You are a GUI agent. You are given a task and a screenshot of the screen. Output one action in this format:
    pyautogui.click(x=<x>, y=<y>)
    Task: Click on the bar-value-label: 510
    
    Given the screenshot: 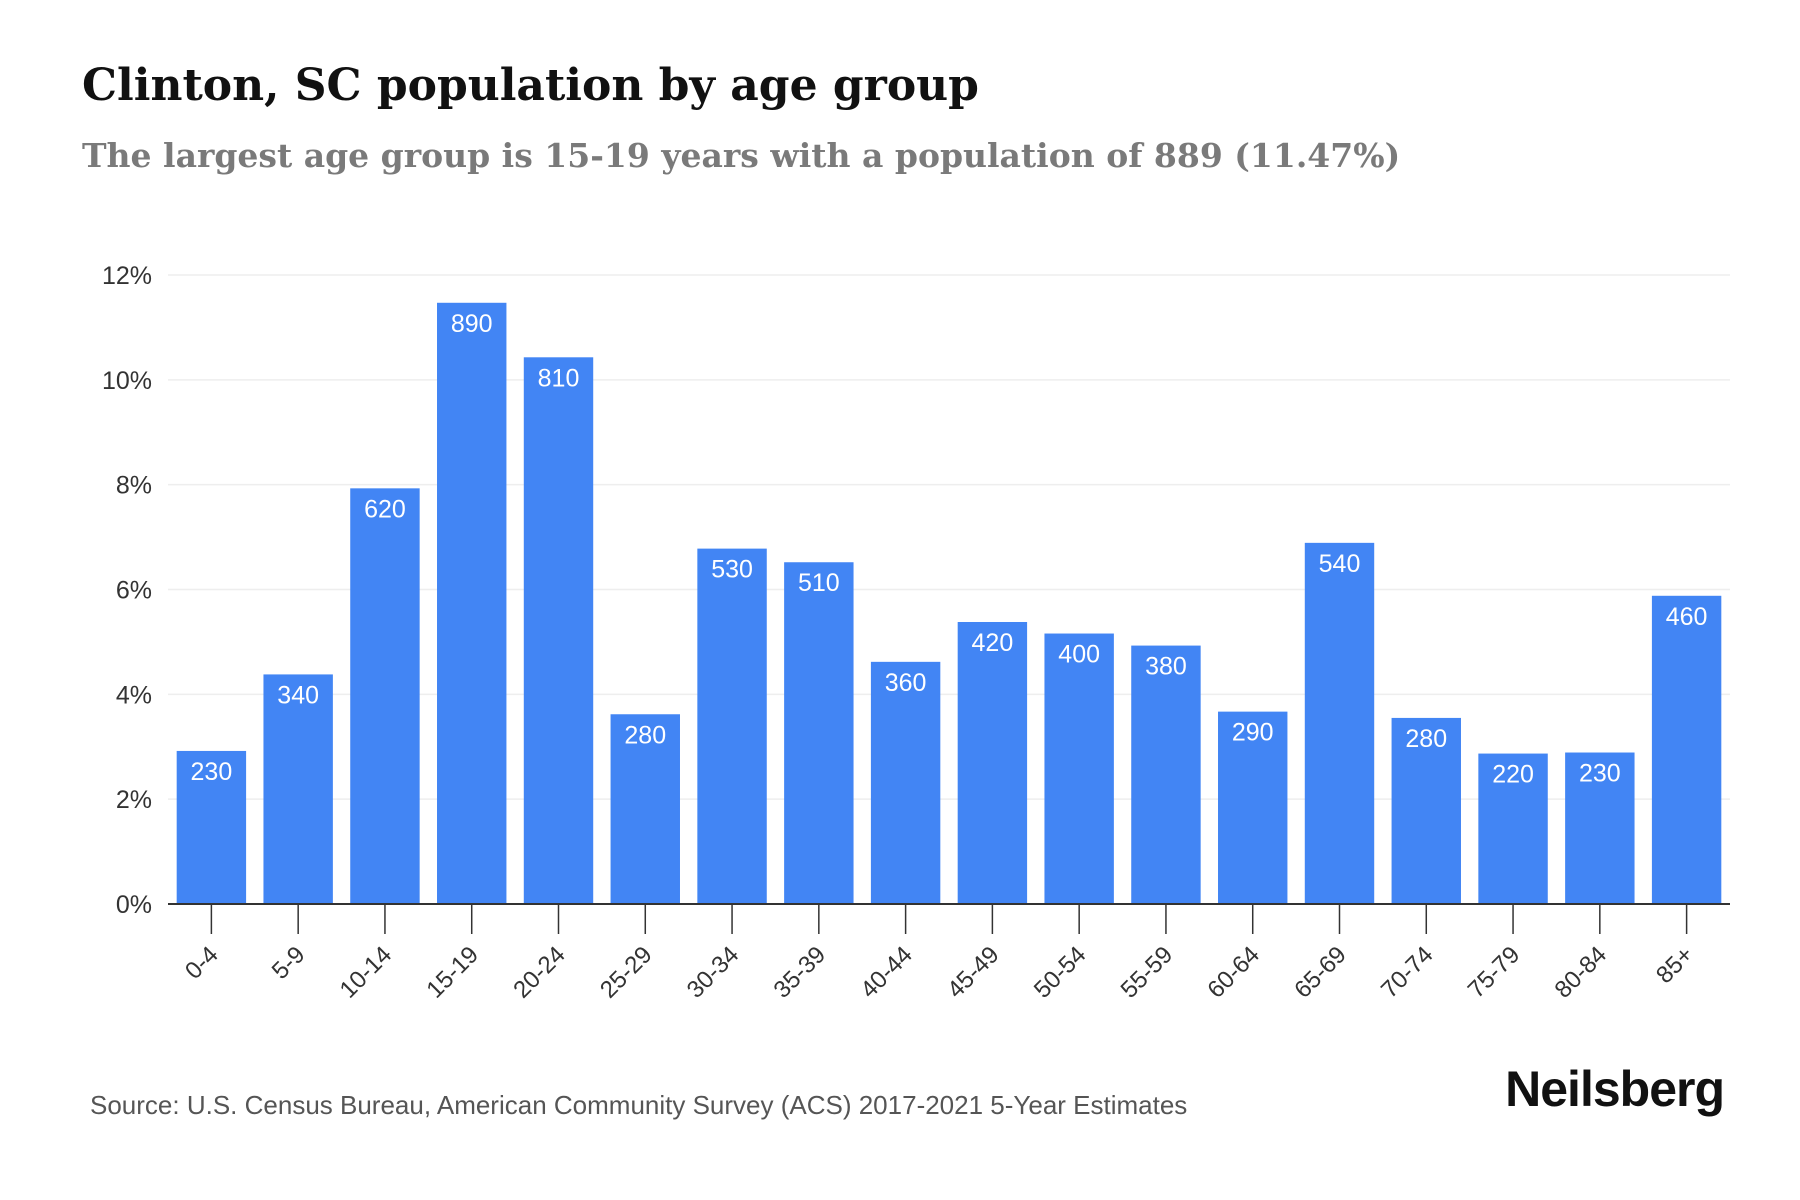 What is the action you would take?
    pyautogui.click(x=819, y=583)
    